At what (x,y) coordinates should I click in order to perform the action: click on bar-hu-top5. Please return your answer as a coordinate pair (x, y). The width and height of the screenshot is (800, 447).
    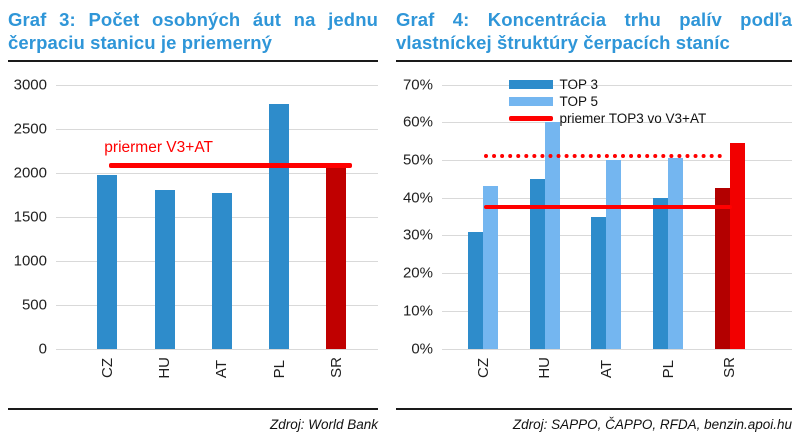
    Looking at the image, I should click on (552, 235).